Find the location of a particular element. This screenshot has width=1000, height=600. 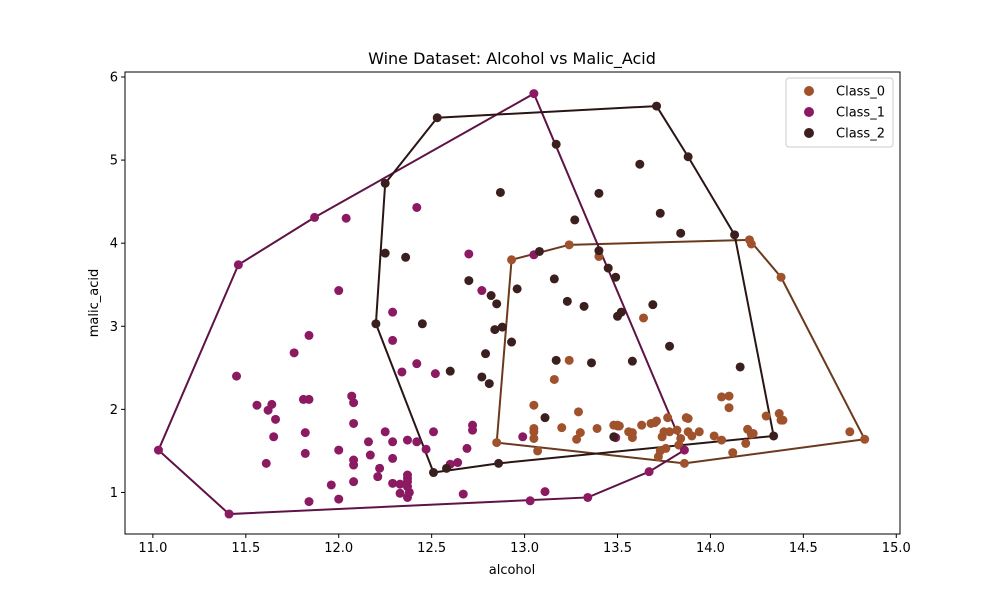

chart-title: Wine Dataset: Alcohol vs Malic_Acid is located at coordinates (512, 59).